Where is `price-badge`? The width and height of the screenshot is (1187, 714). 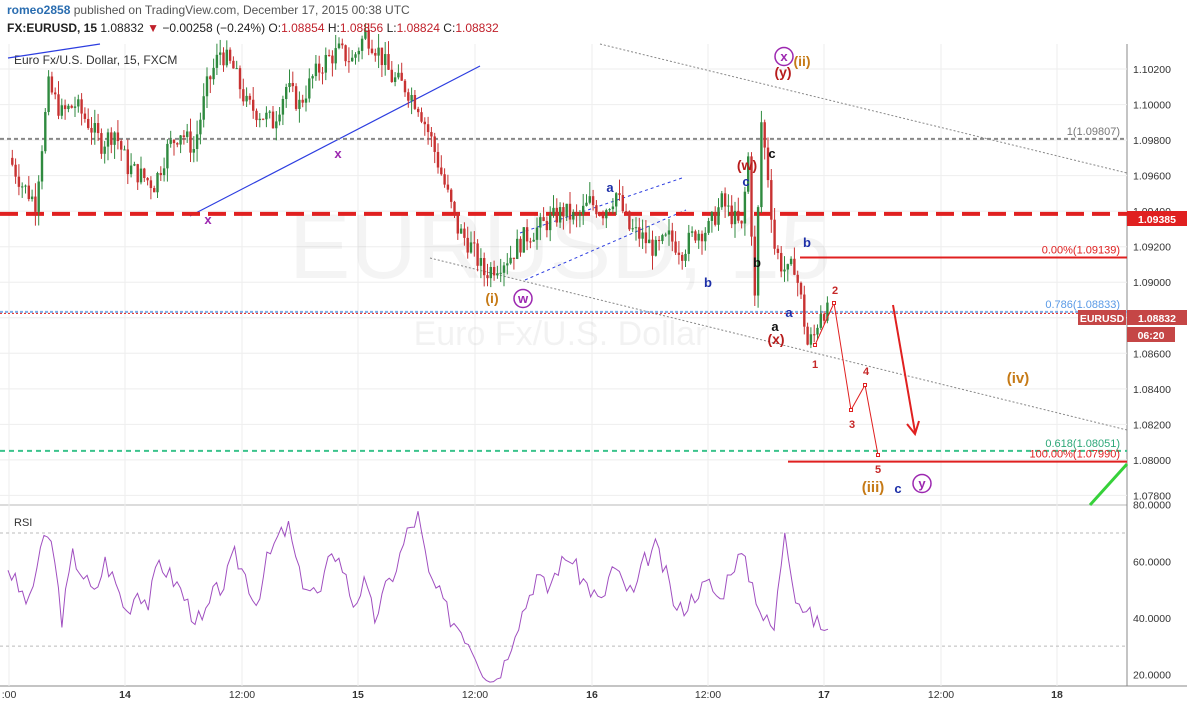 price-badge is located at coordinates (1102, 317).